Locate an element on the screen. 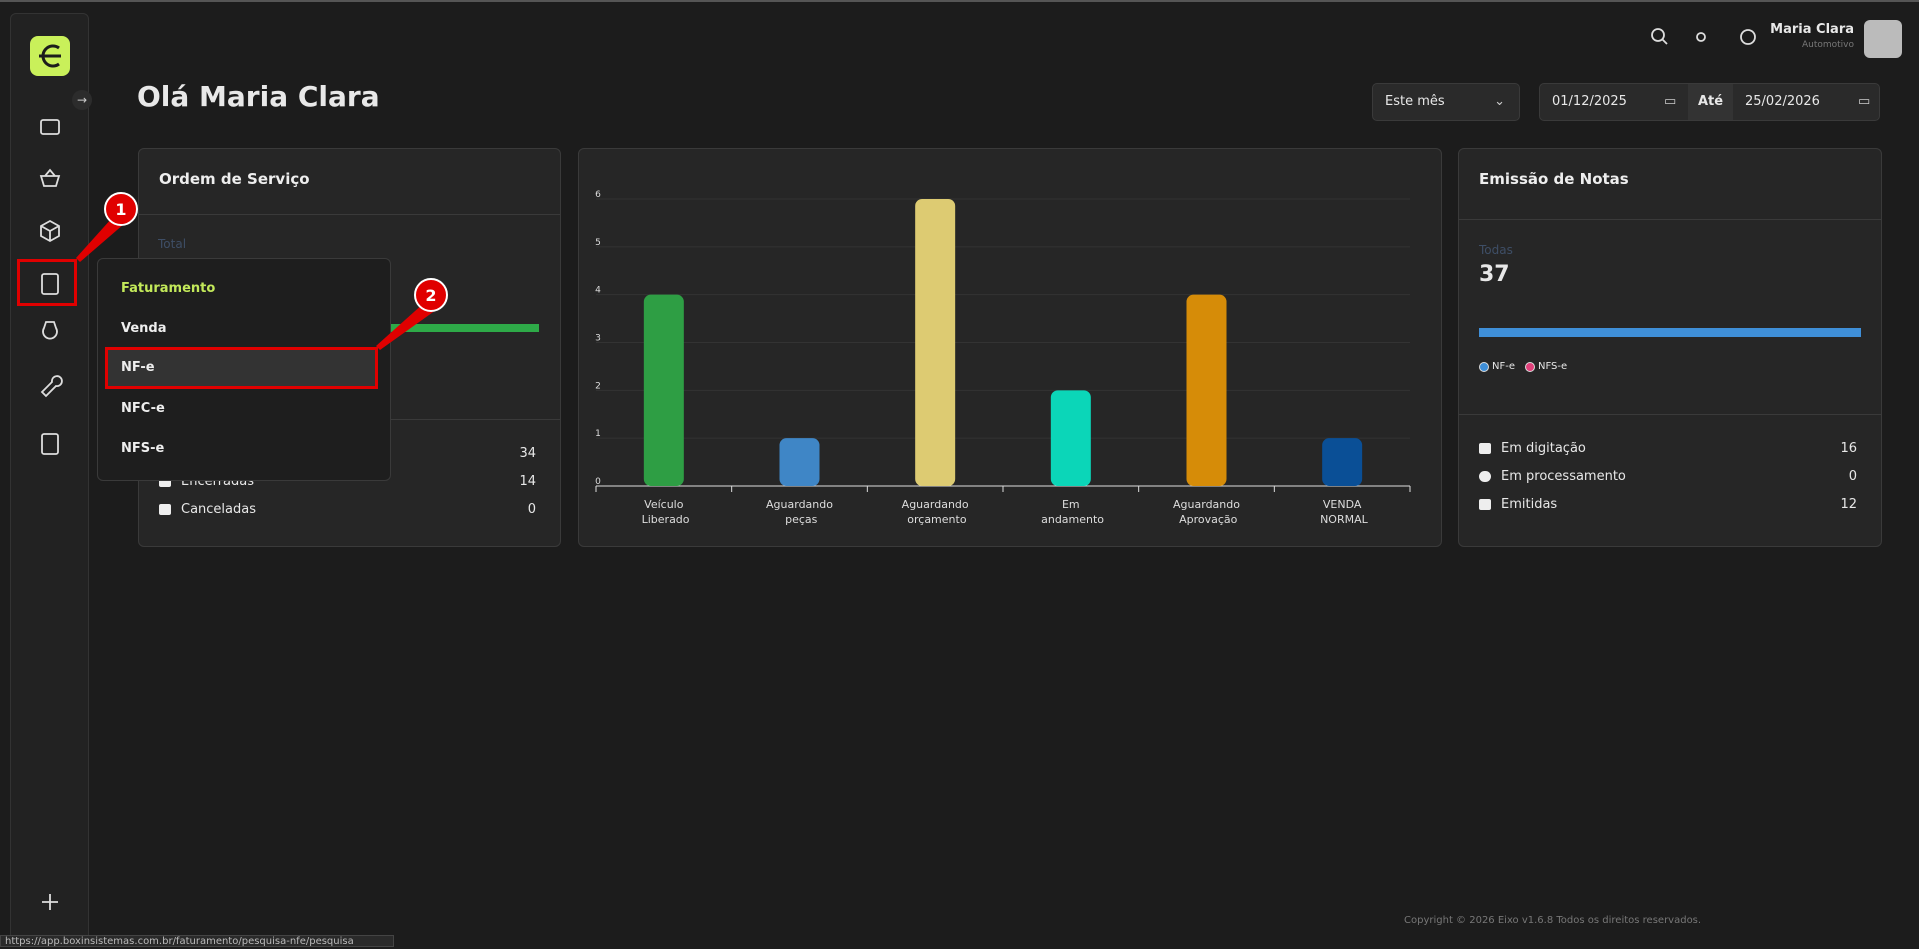 Image resolution: width=1919 pixels, height=949 pixels. date-to-label: Até is located at coordinates (1710, 102).